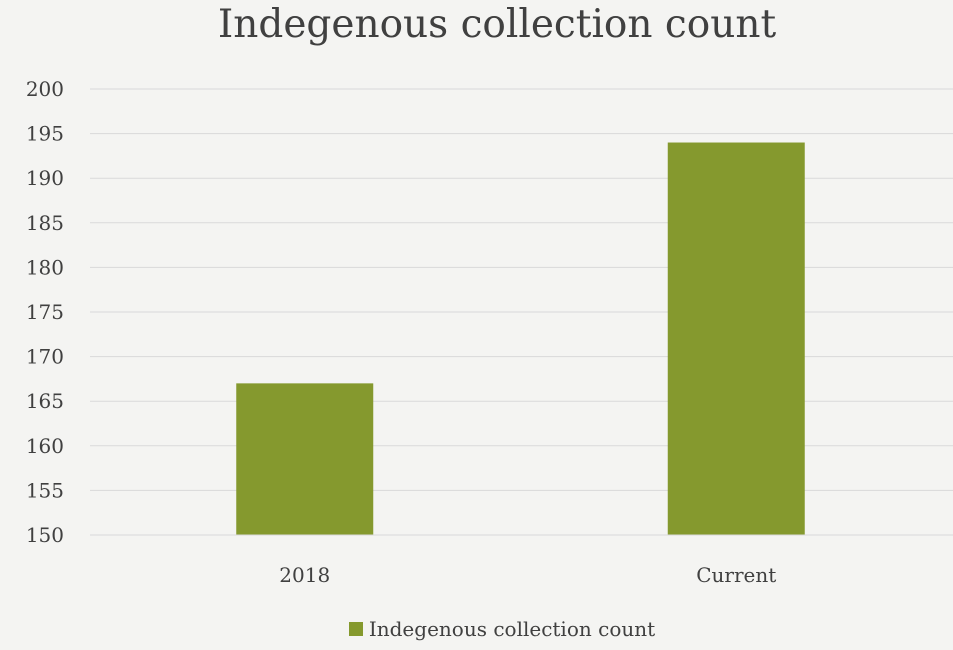 This screenshot has height=650, width=953. What do you see at coordinates (45, 446) in the screenshot?
I see `y-tick-label: 160` at bounding box center [45, 446].